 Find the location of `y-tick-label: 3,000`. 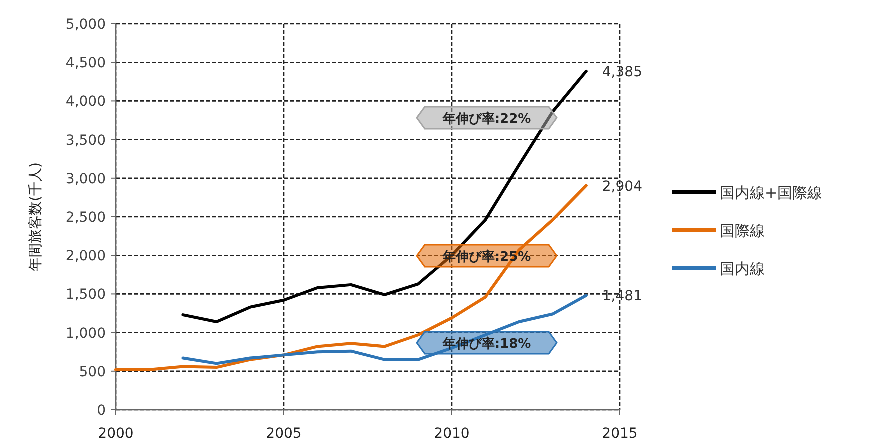

y-tick-label: 3,000 is located at coordinates (86, 179).